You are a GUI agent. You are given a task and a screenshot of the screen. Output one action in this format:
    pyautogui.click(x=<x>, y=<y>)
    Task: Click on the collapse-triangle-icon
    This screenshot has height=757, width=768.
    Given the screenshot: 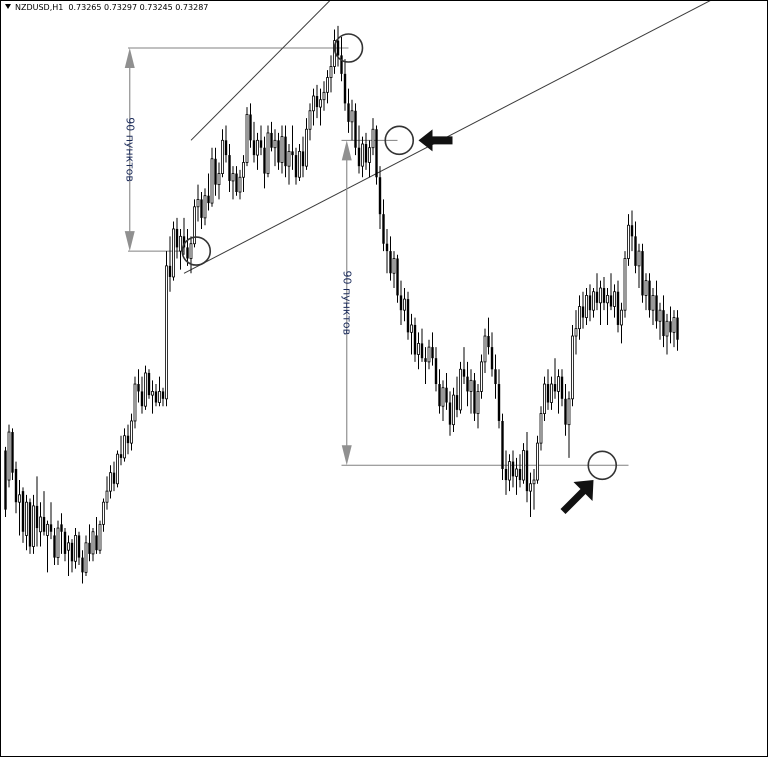 What is the action you would take?
    pyautogui.click(x=8, y=6)
    